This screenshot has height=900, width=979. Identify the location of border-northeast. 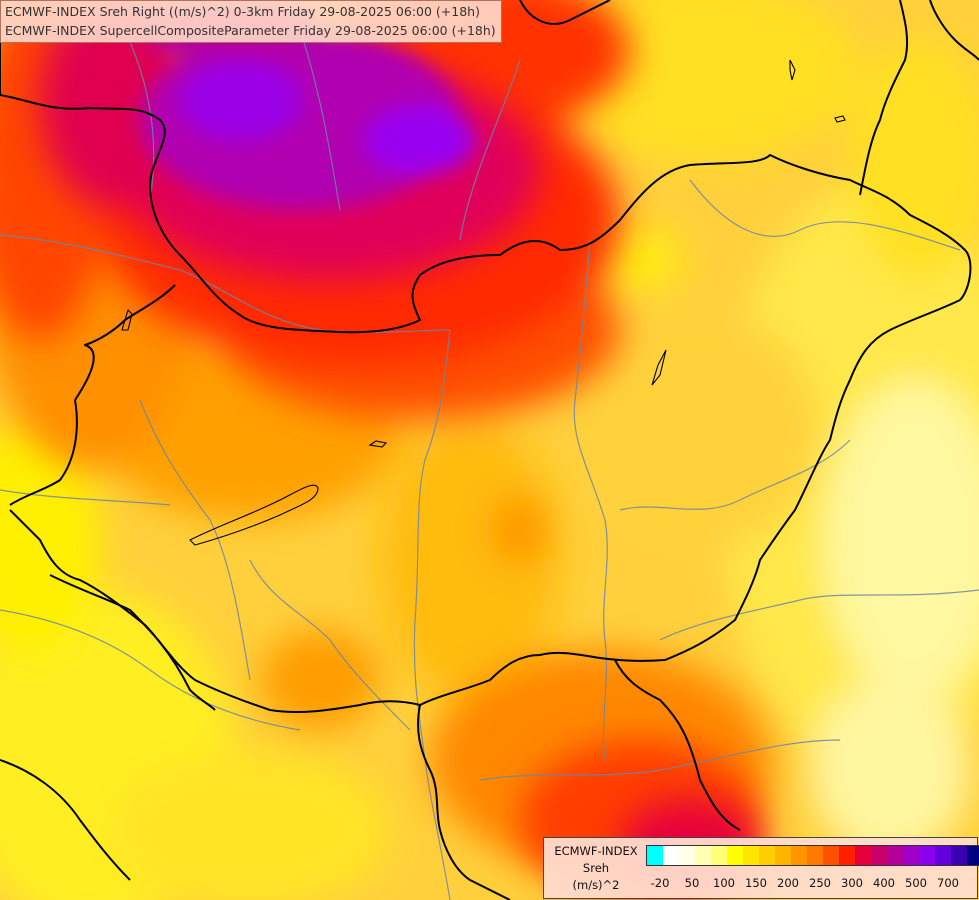
(884, 98).